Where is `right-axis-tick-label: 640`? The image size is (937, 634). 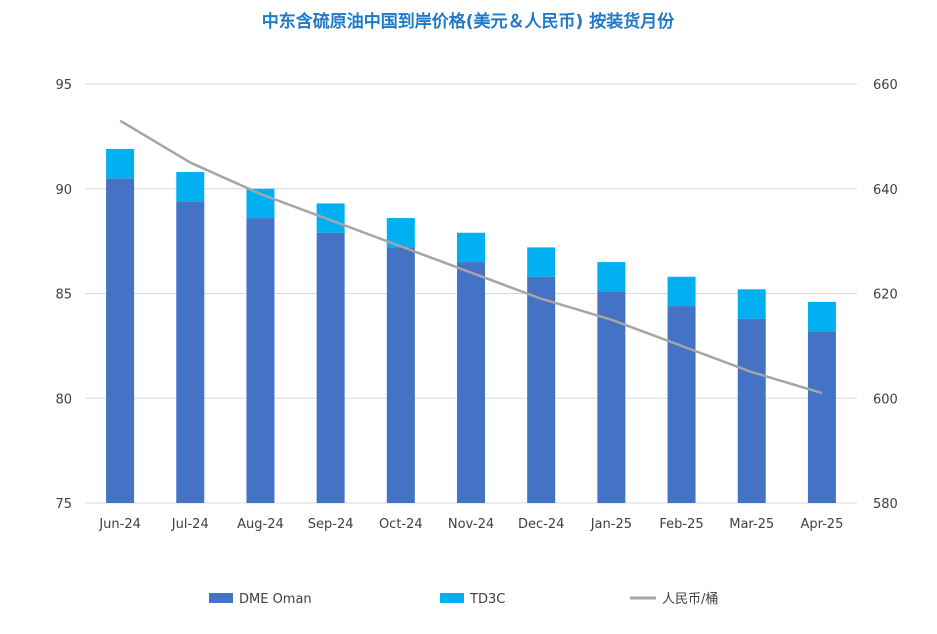 right-axis-tick-label: 640 is located at coordinates (885, 190).